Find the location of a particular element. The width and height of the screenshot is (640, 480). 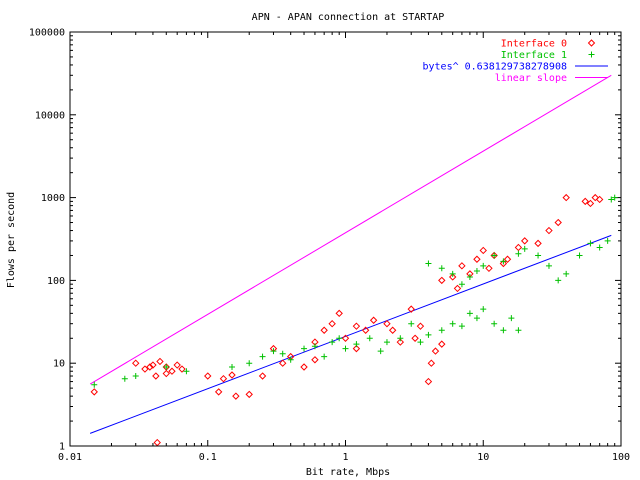

y-tick-label: 10000 is located at coordinates (50, 115).